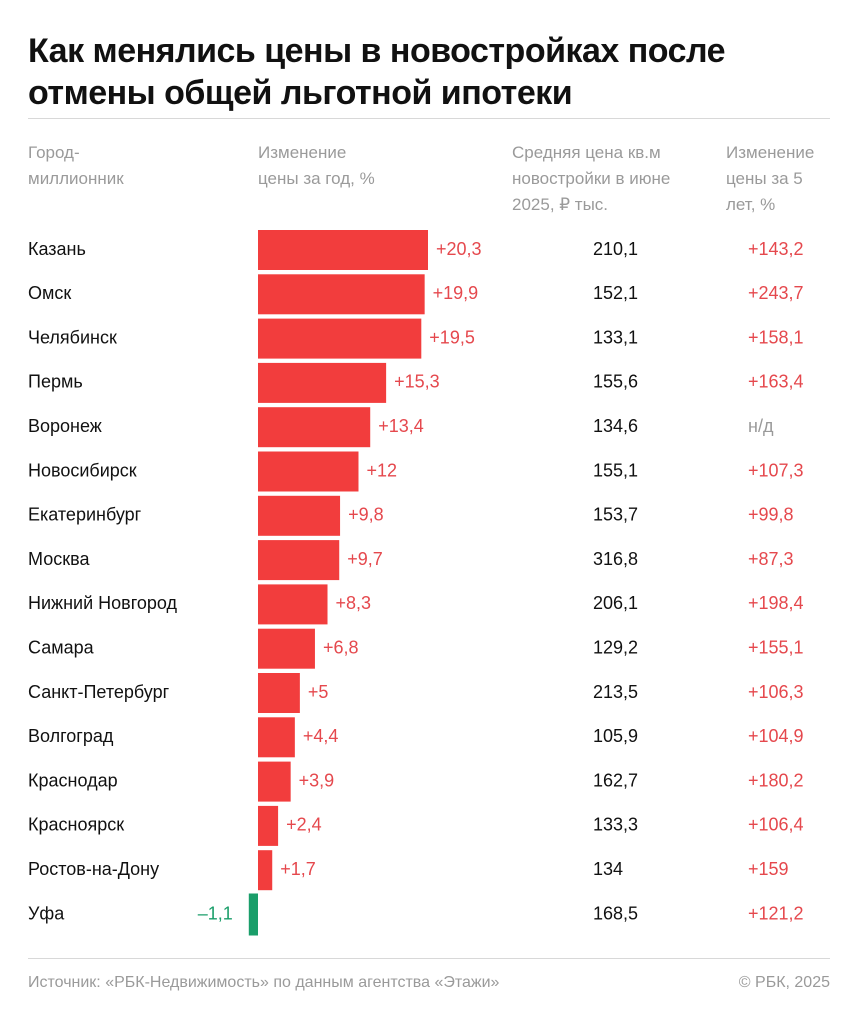  What do you see at coordinates (452, 337) in the screenshot?
I see `value-label: +19,5` at bounding box center [452, 337].